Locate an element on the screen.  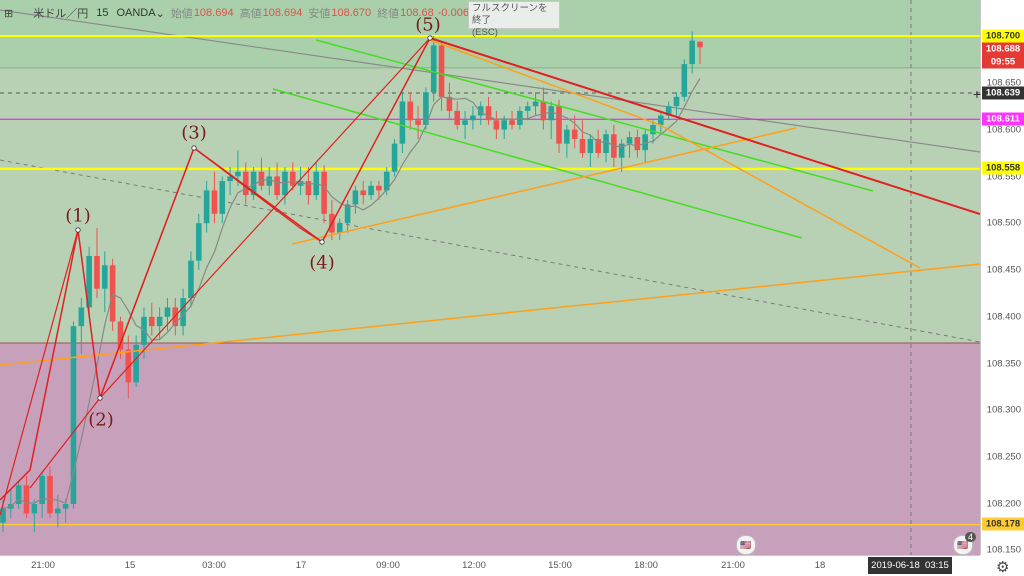
event-count-badge: 4 is located at coordinates (971, 537).